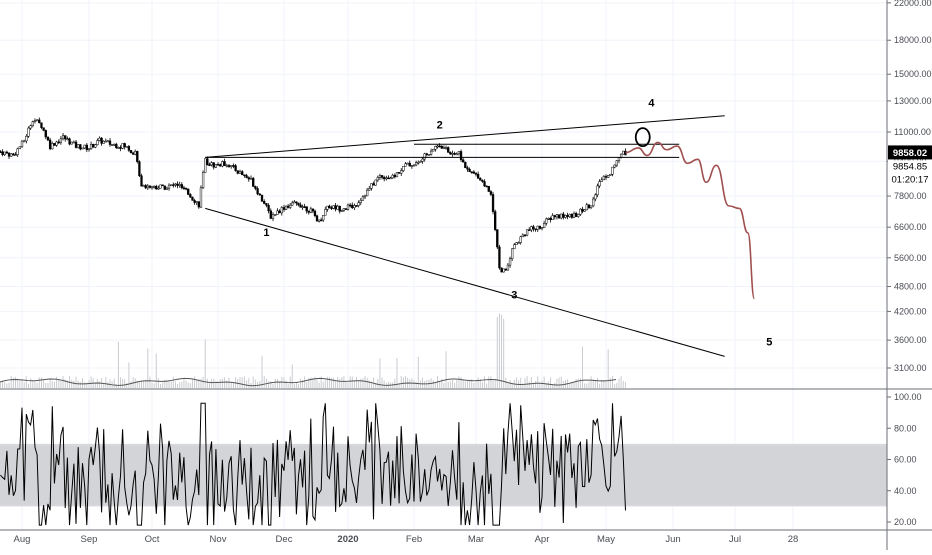 The height and width of the screenshot is (555, 932). Describe the element at coordinates (913, 101) in the screenshot. I see `price-tick-label: 13000.00` at that location.